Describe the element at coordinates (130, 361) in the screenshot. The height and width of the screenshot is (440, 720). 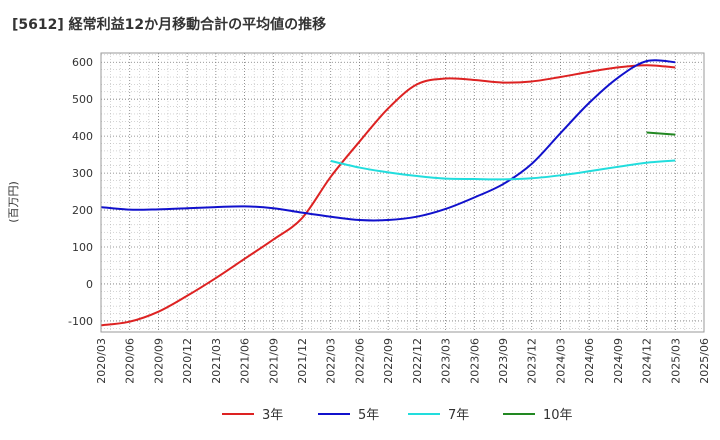
I see `x-tick-label: 2020/06` at that location.